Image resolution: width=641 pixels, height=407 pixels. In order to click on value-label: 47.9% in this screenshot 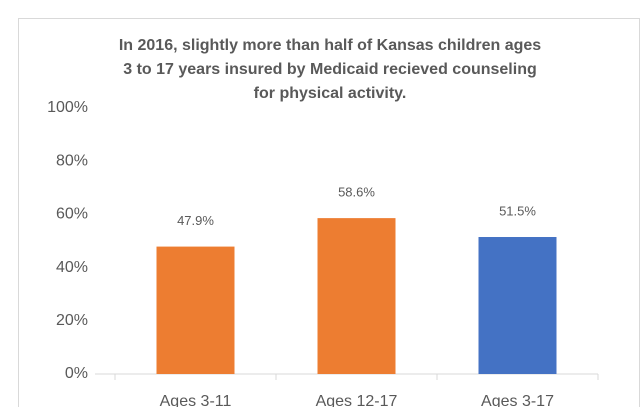, I will do `click(195, 220)`.